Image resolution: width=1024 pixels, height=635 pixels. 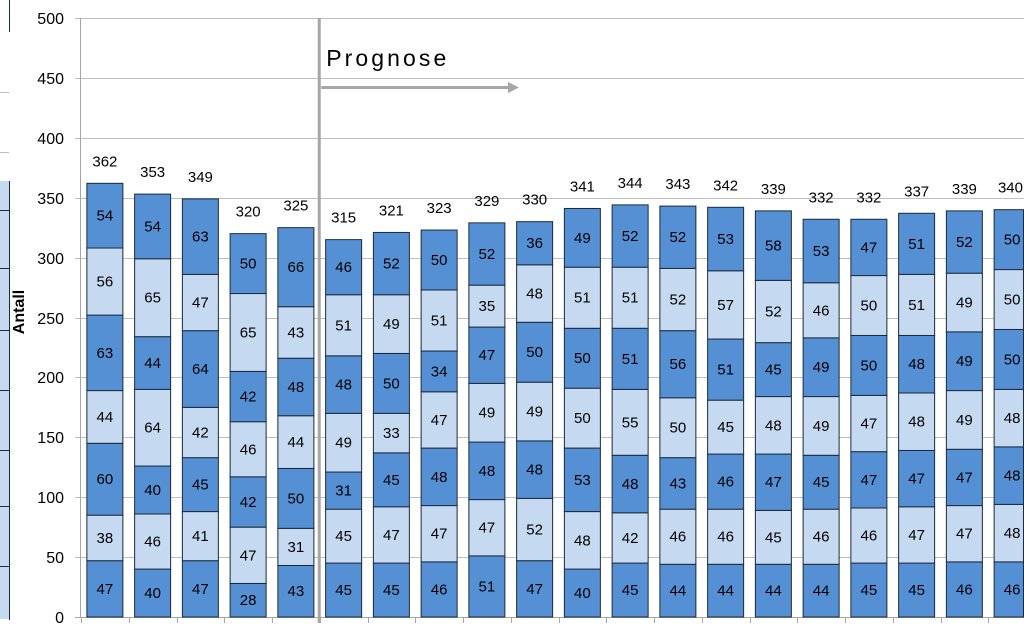 I want to click on prognose-annotation: Prognose, so click(x=386, y=58).